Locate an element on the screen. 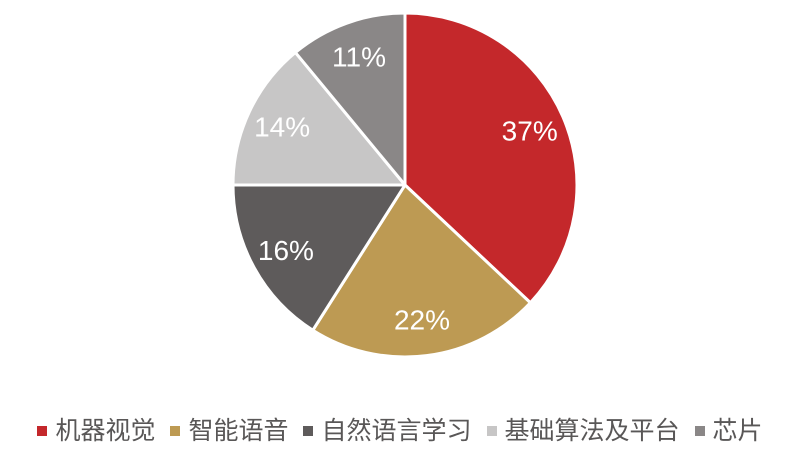 Image resolution: width=800 pixels, height=465 pixels. legend-item: 机器视觉 is located at coordinates (96, 431).